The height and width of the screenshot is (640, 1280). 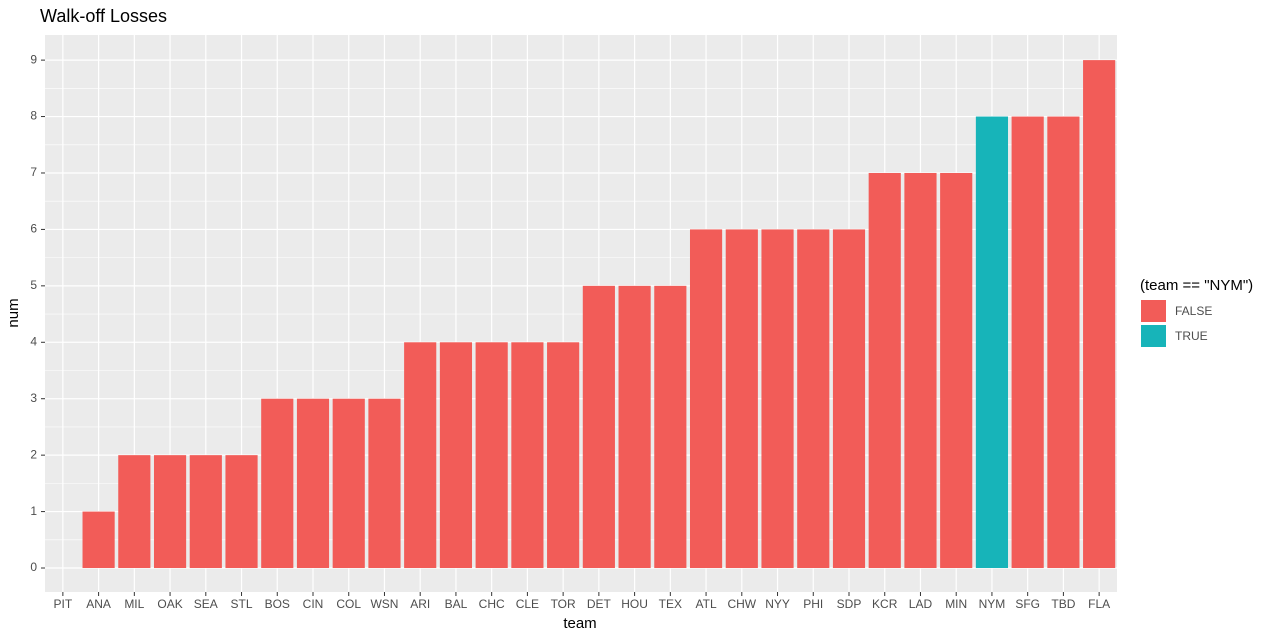 What do you see at coordinates (33, 341) in the screenshot?
I see `y-tick-label: 4` at bounding box center [33, 341].